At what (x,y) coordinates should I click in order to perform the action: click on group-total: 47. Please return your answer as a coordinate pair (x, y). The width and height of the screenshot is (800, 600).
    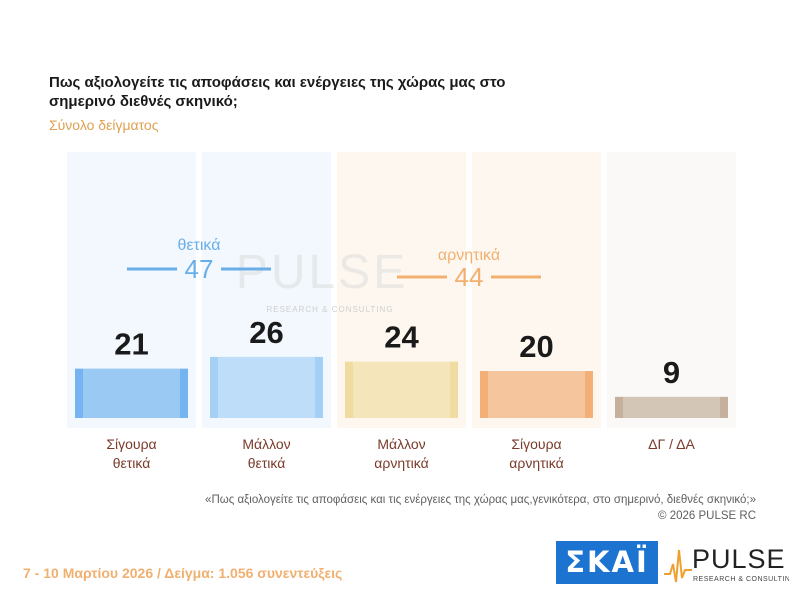
    Looking at the image, I should click on (199, 269).